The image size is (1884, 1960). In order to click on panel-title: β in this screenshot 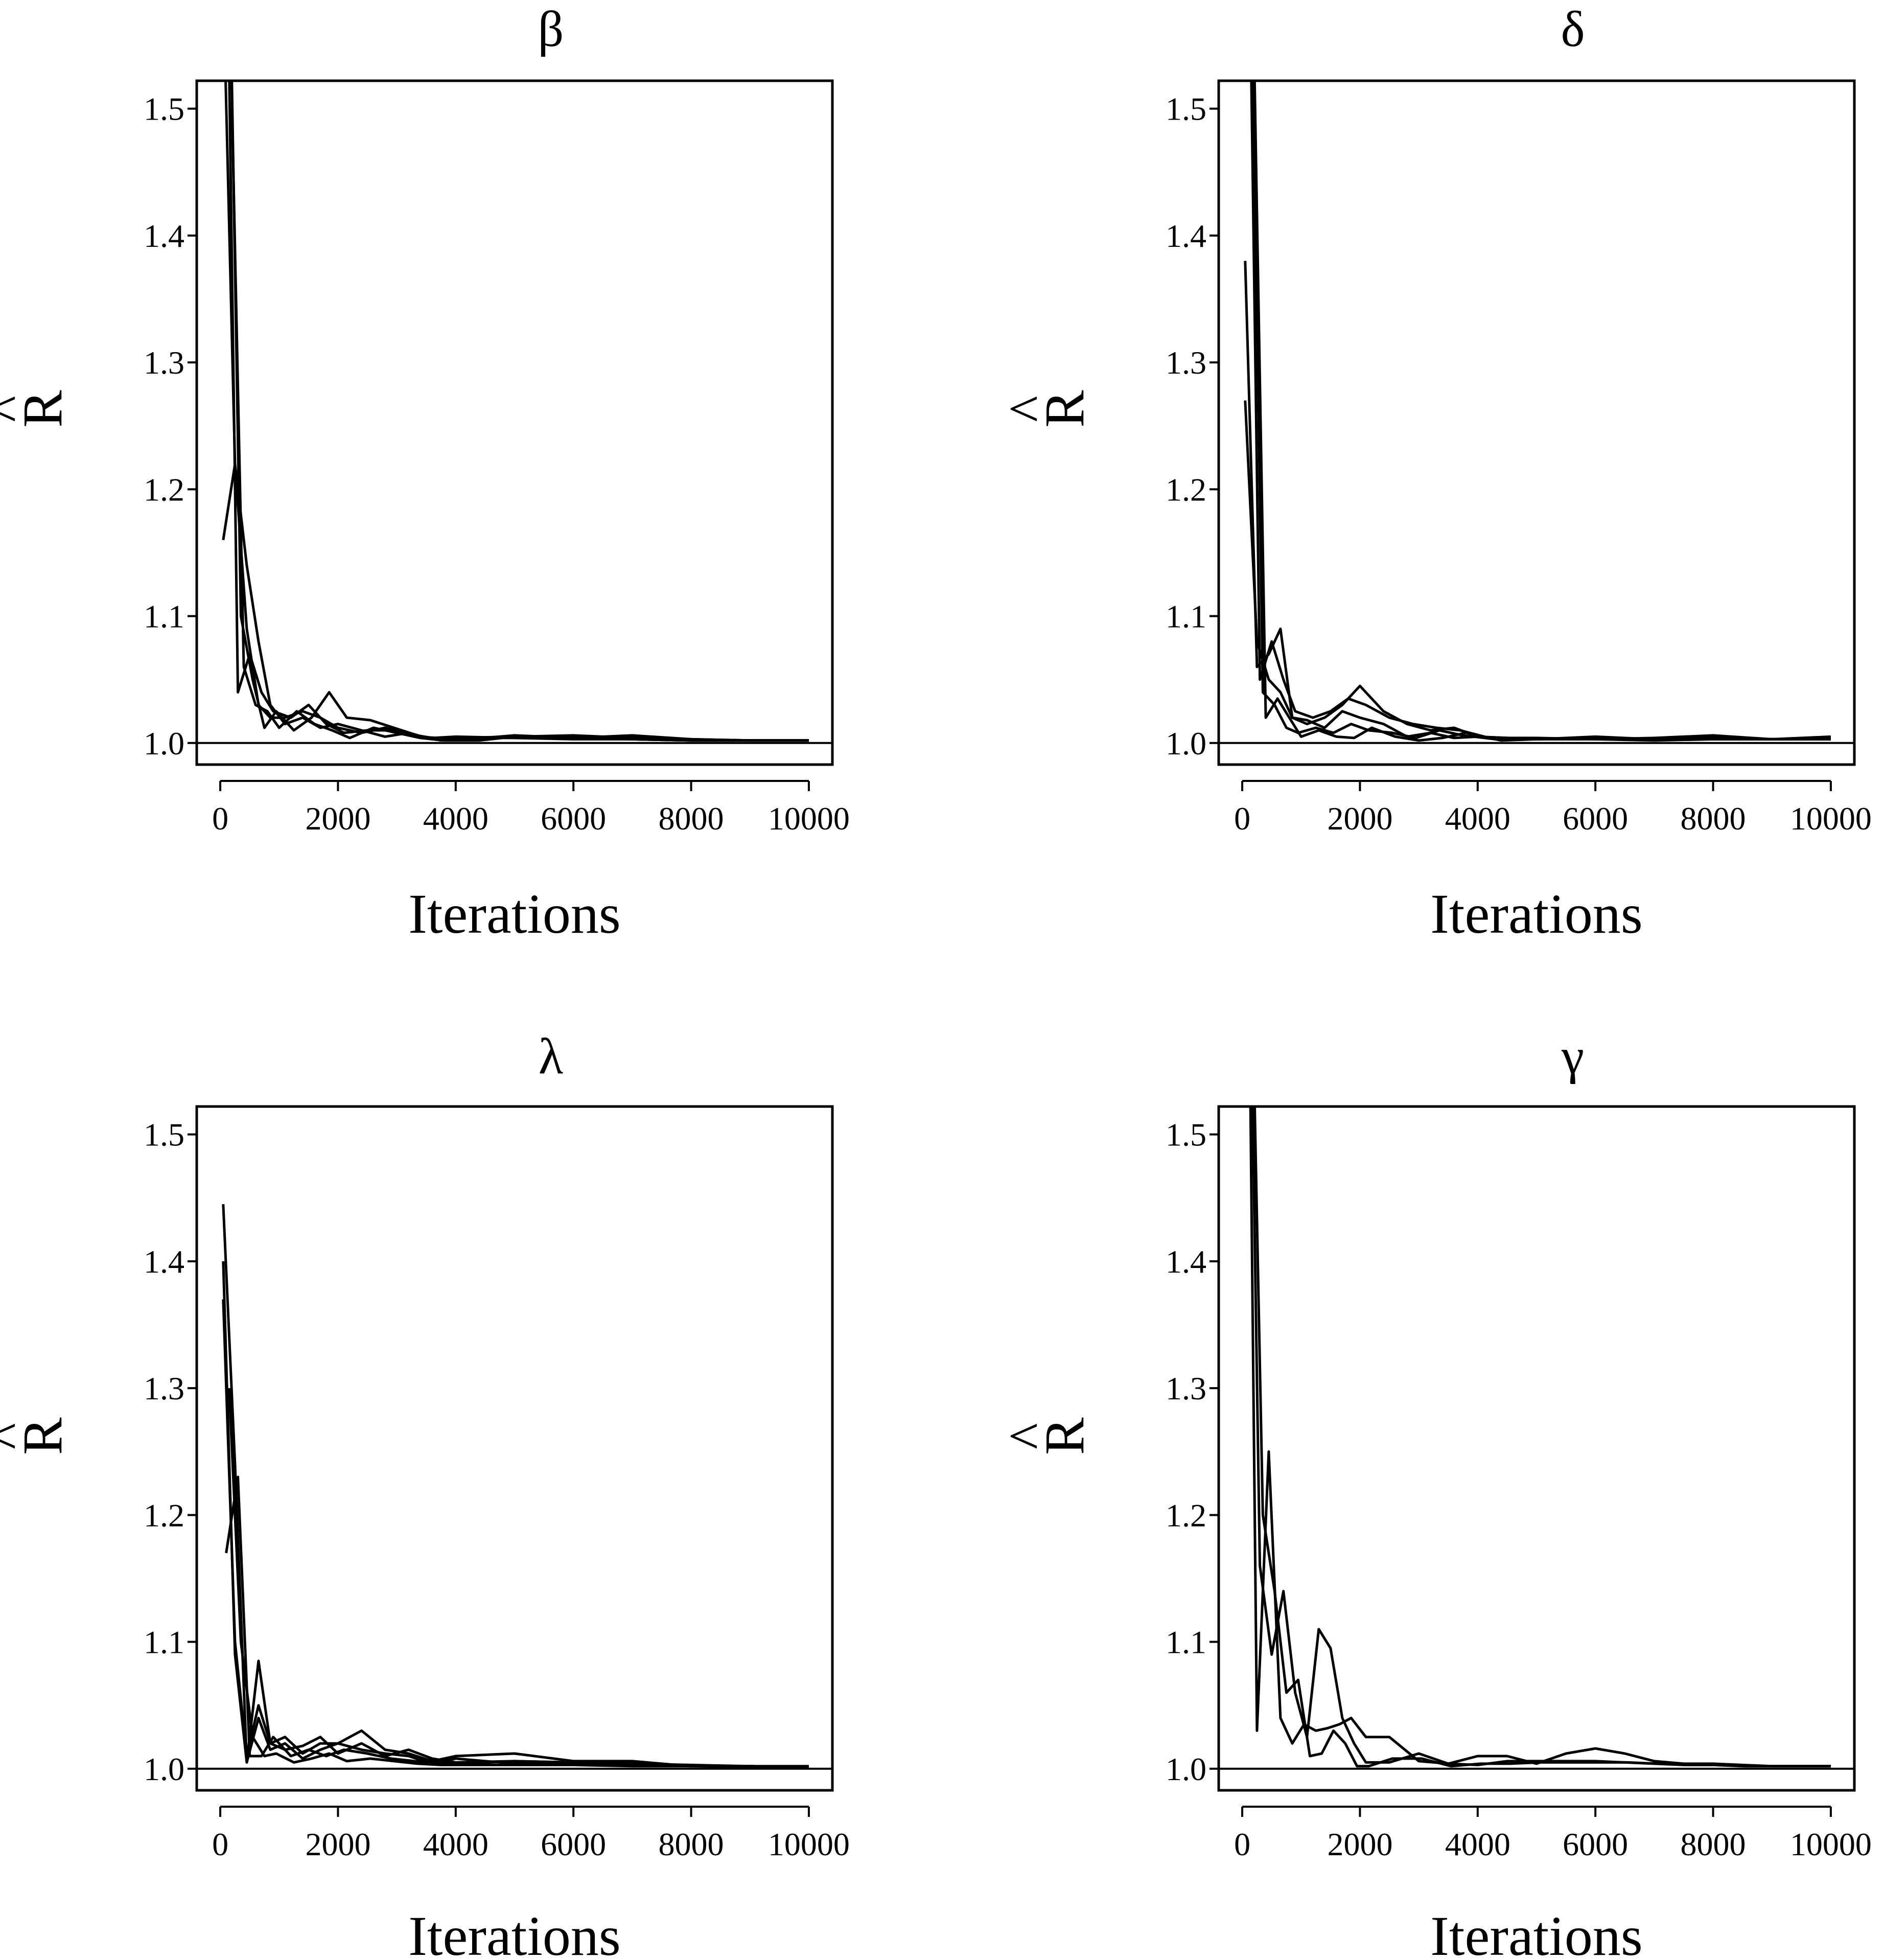, I will do `click(551, 29)`.